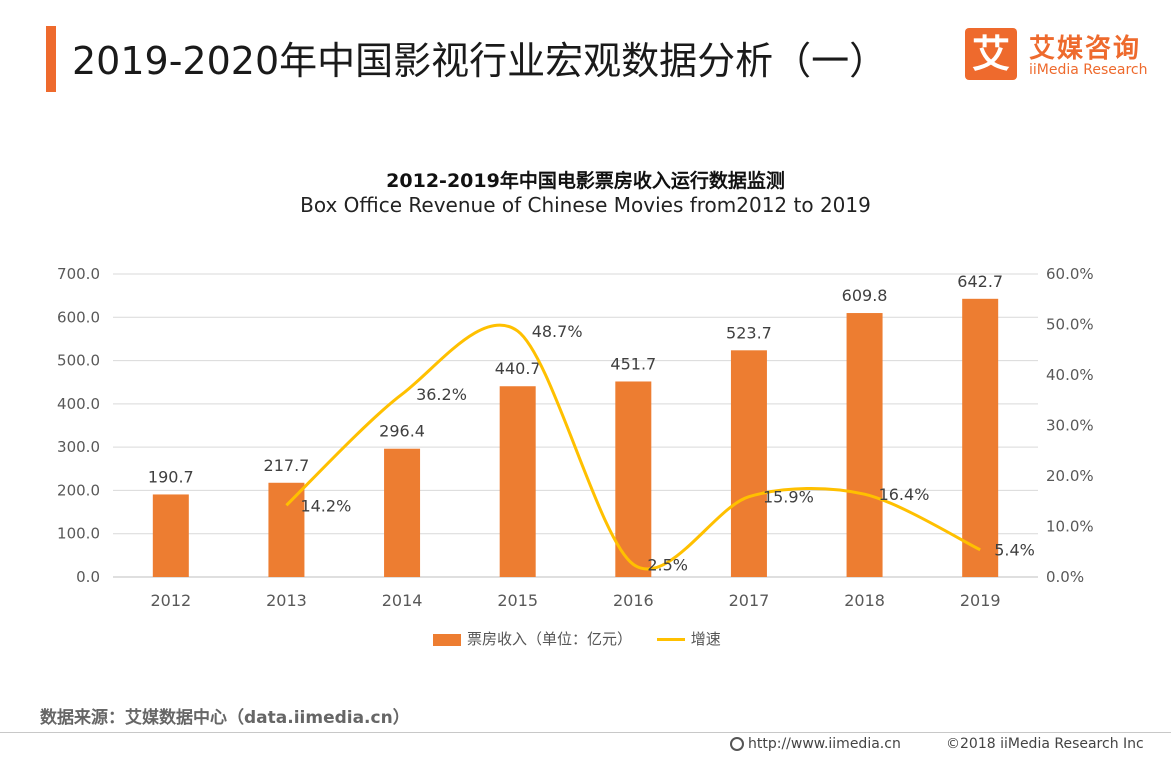 This screenshot has height=757, width=1171. Describe the element at coordinates (78, 274) in the screenshot. I see `y-left-tick-label: 700.0` at that location.